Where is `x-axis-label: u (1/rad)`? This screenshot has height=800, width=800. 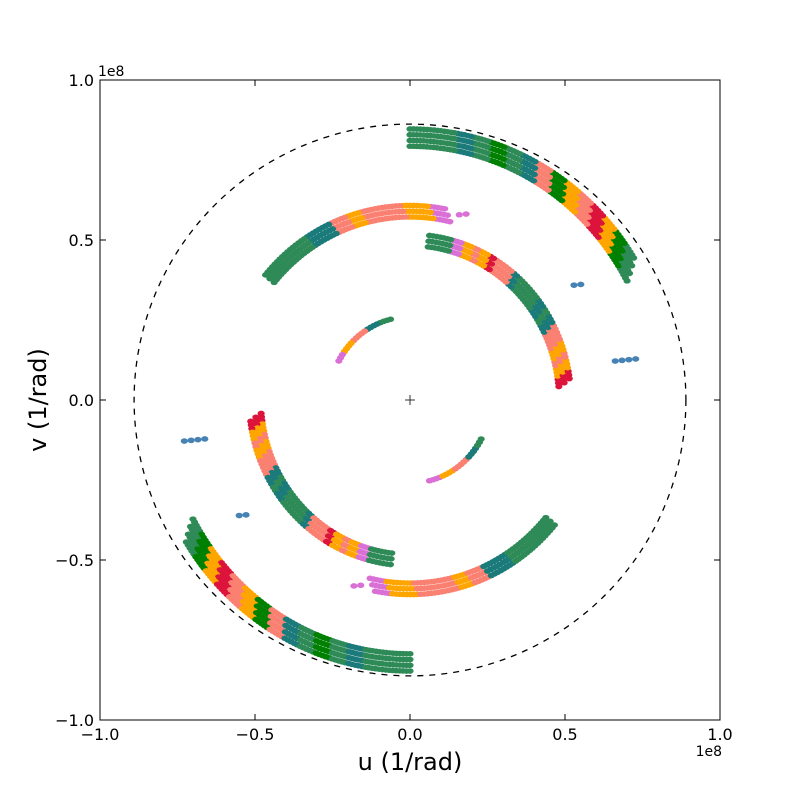
x-axis-label: u (1/rad) is located at coordinates (410, 762).